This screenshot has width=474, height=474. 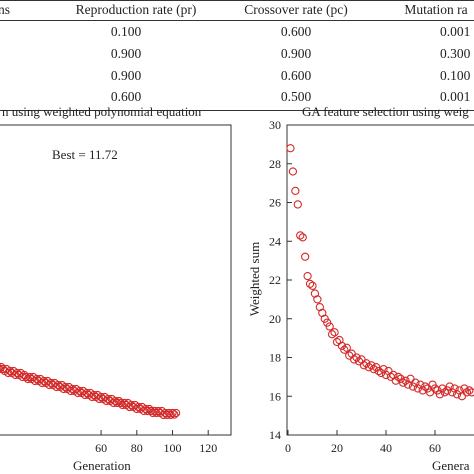 I want to click on left-x-tick-label: 100, so click(x=173, y=448).